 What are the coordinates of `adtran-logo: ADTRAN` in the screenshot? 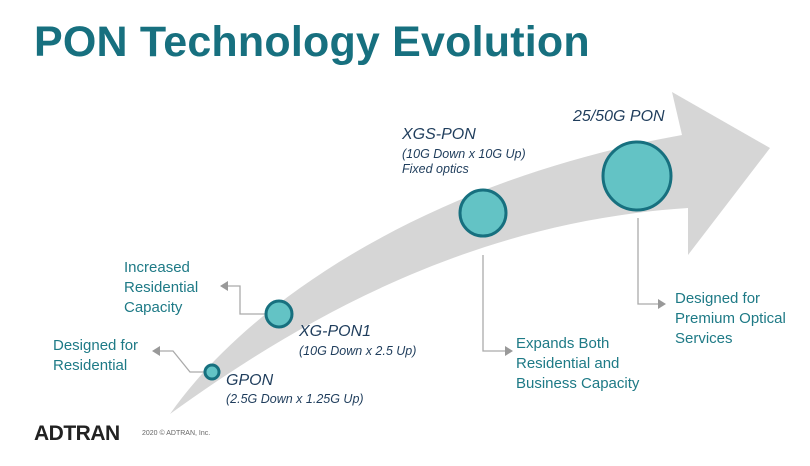 It's located at (77, 433).